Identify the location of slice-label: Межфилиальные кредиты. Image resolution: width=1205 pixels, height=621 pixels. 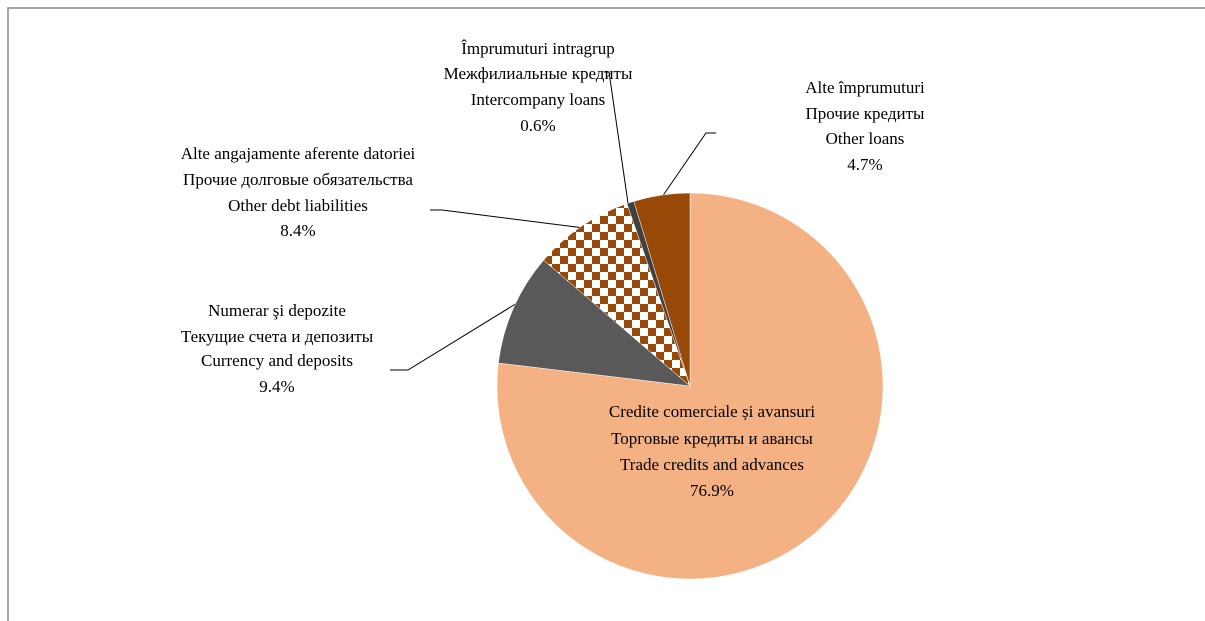
(538, 73).